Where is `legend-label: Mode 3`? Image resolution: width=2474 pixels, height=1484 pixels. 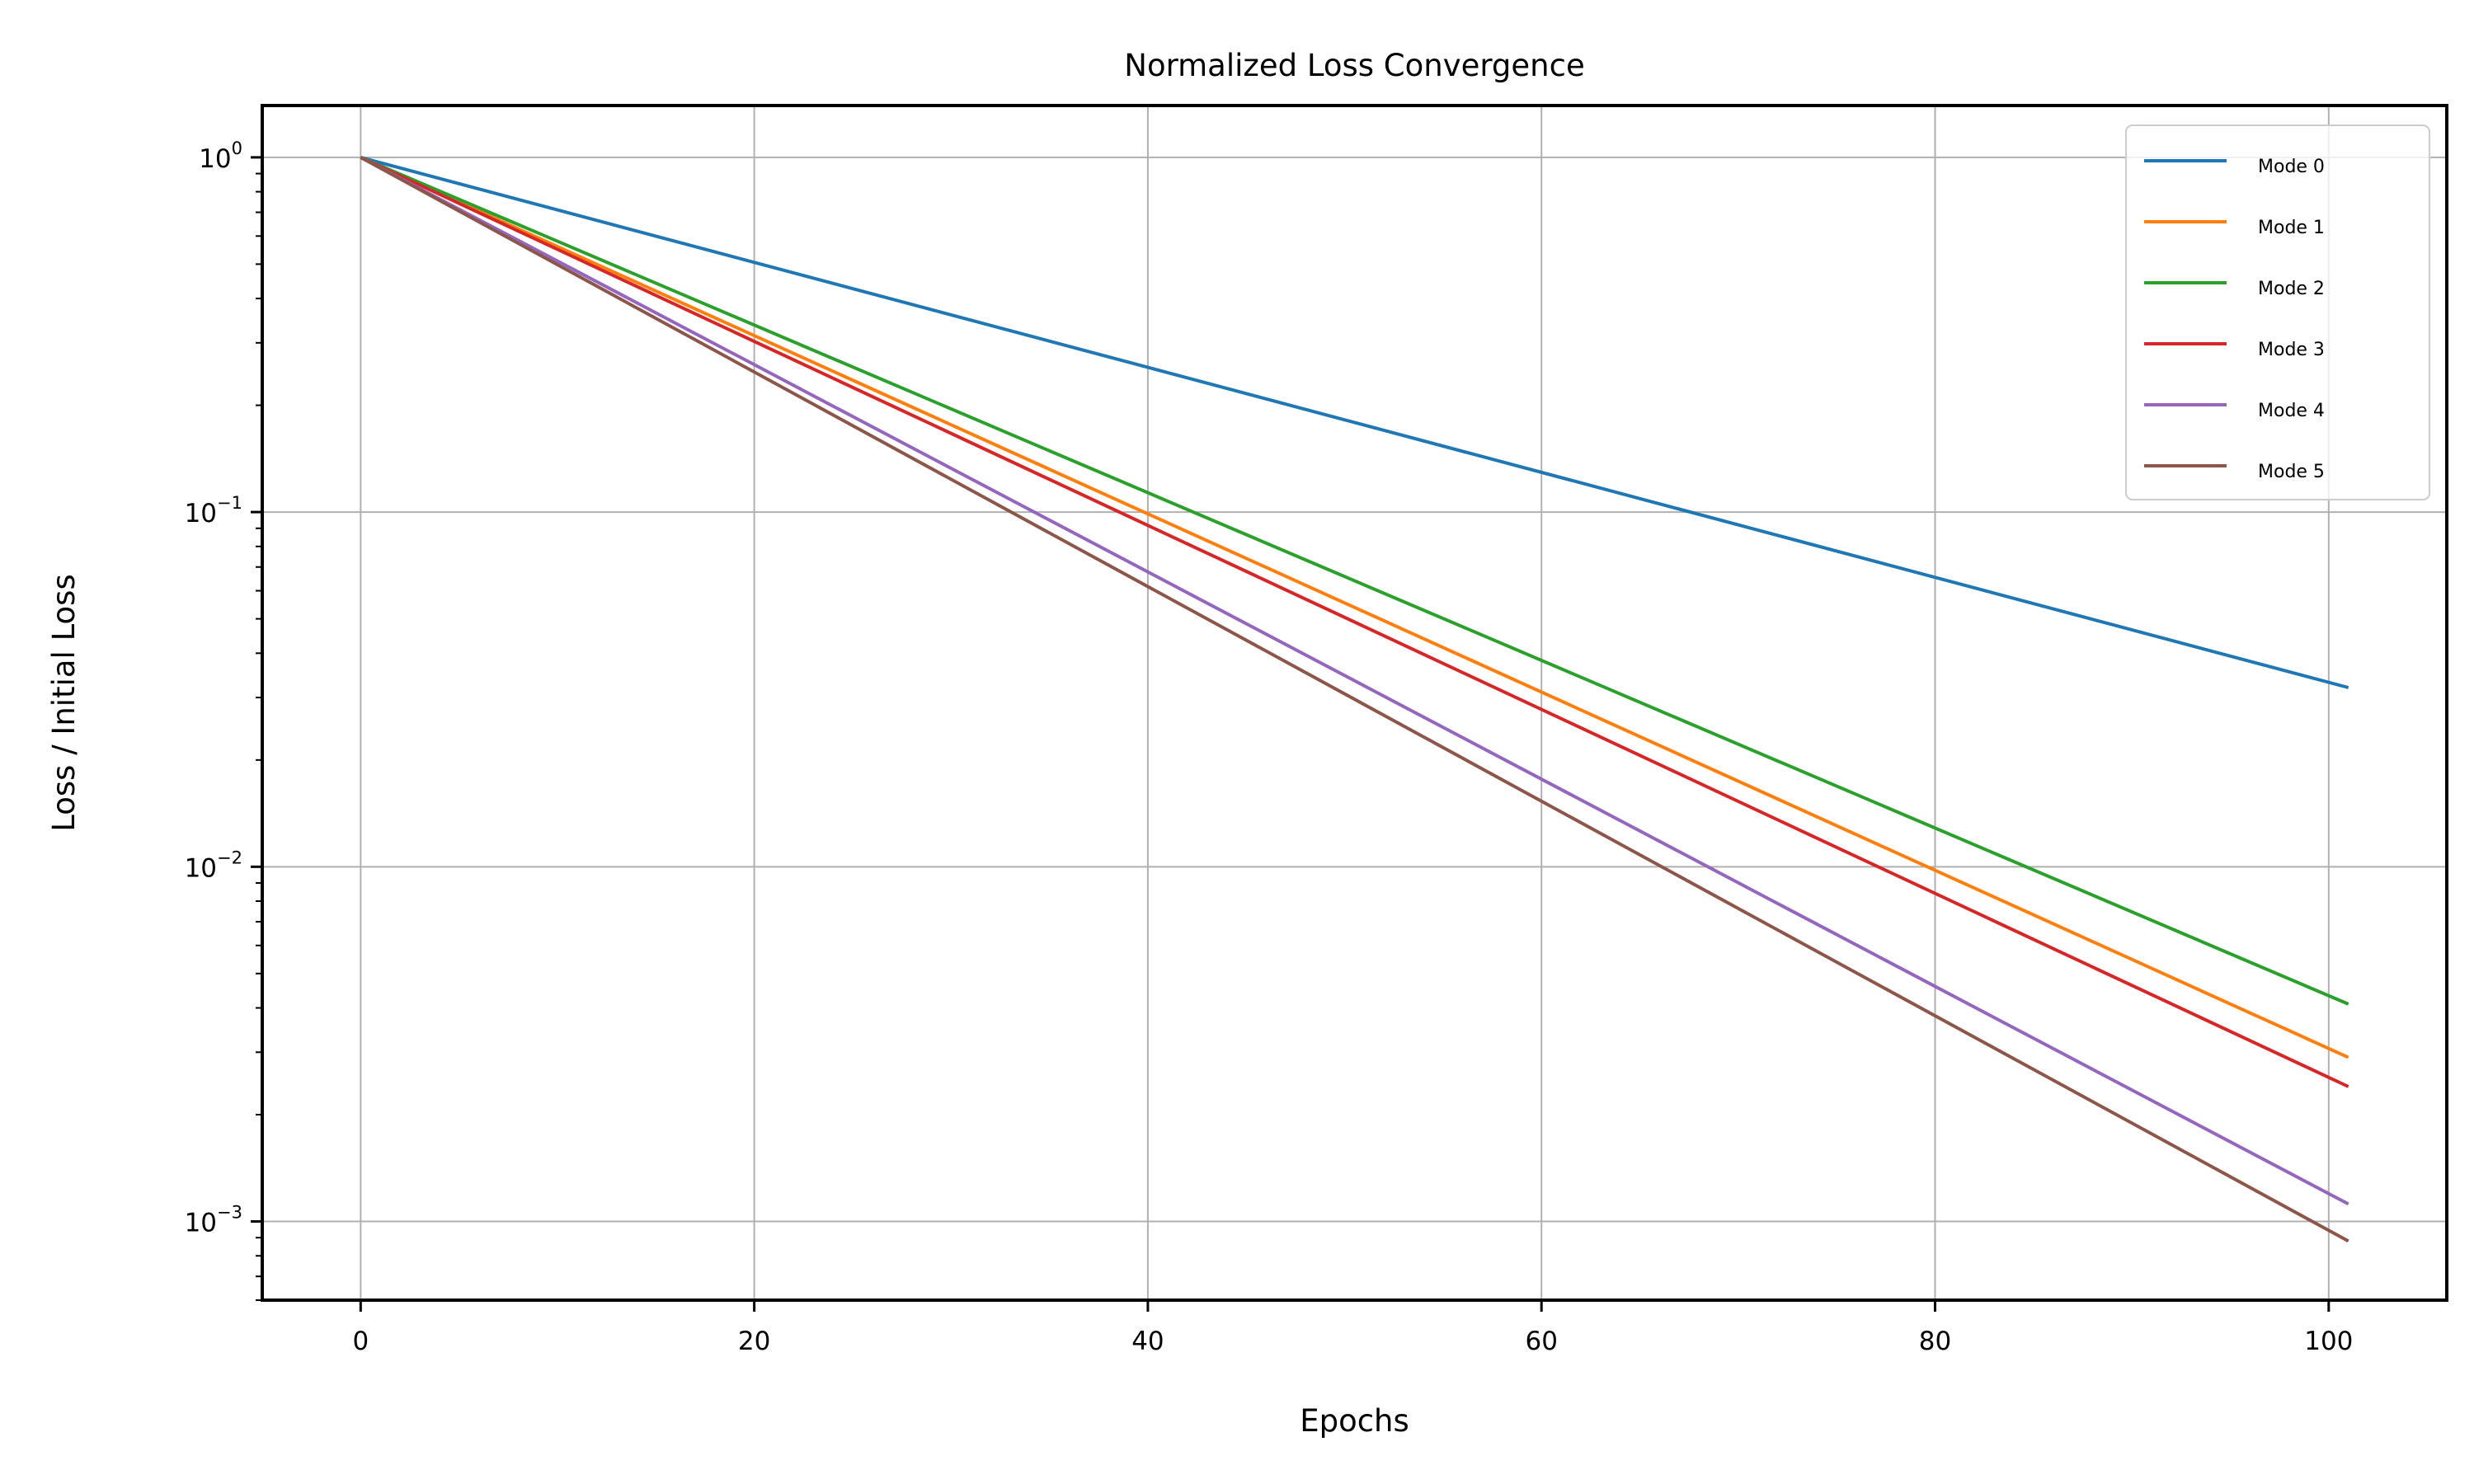
legend-label: Mode 3 is located at coordinates (2291, 350).